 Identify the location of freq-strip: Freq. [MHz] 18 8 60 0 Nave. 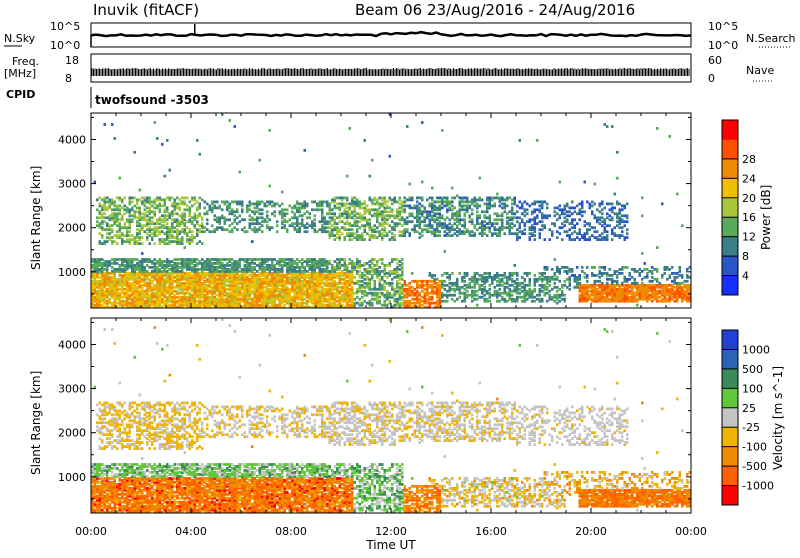
(389, 69).